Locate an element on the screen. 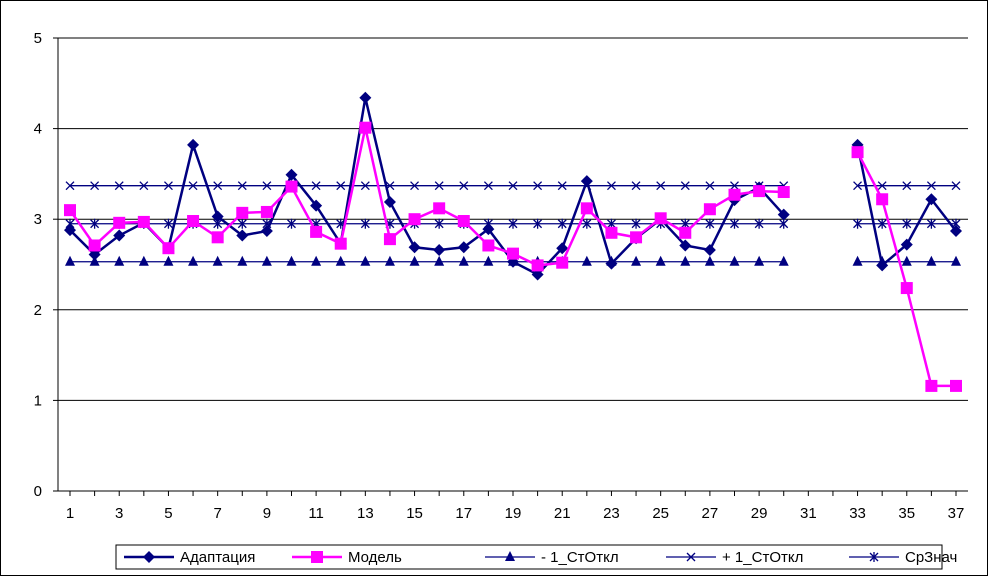 The image size is (988, 576). ytick-label: 0 is located at coordinates (38, 491).